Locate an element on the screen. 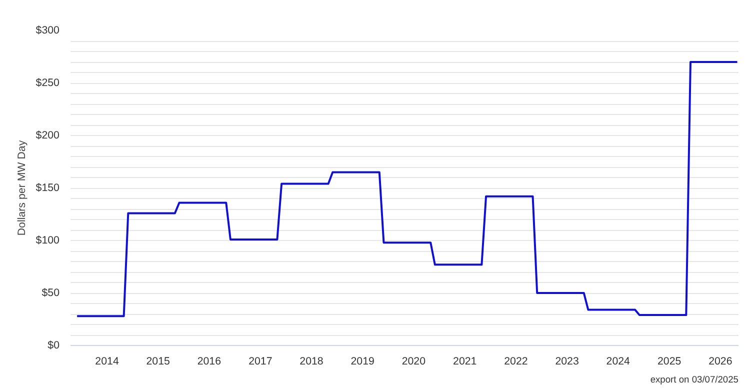  x-tick-label: 2018 is located at coordinates (312, 362).